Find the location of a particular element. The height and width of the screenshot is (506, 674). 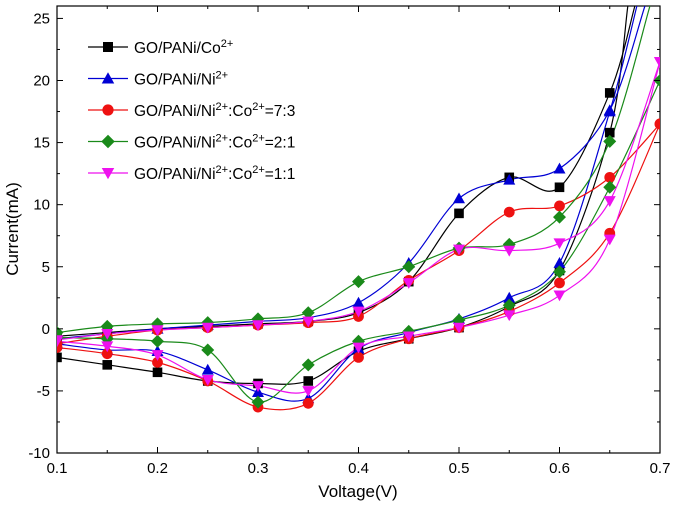

y-tick-label: 20 is located at coordinates (41, 81).